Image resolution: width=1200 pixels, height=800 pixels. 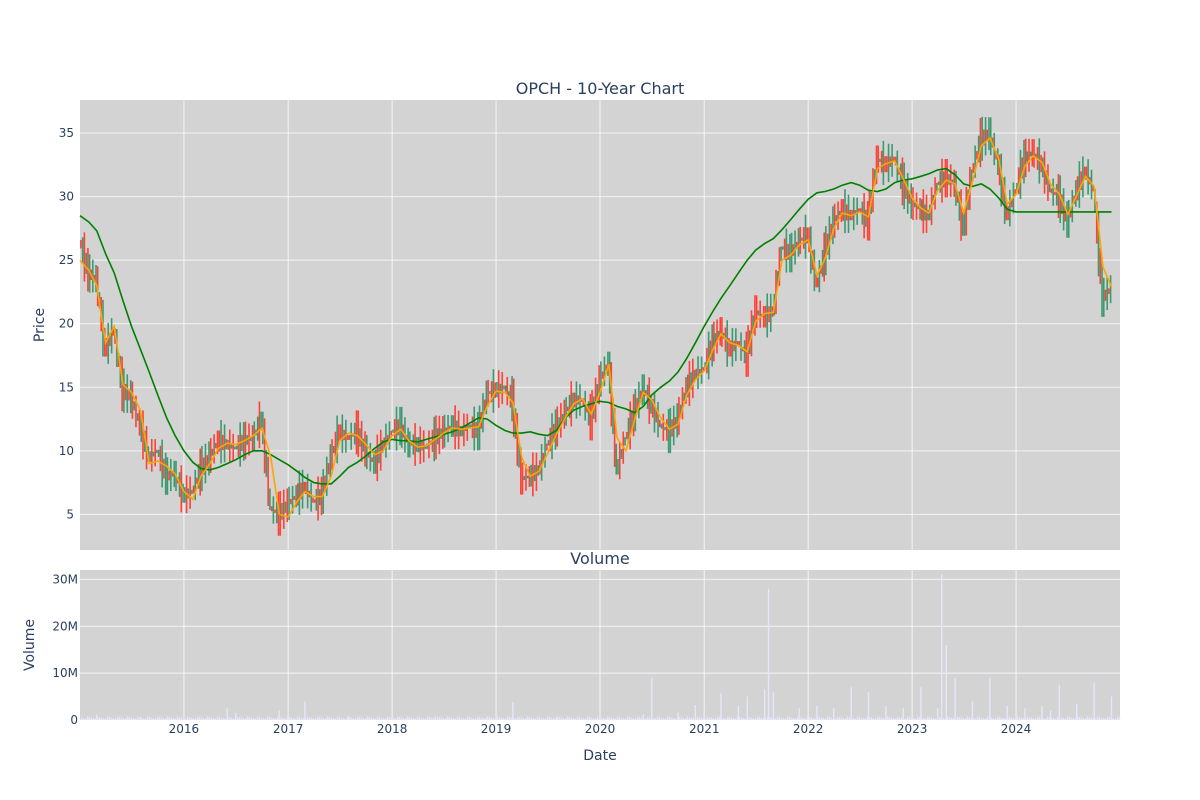 What do you see at coordinates (600, 88) in the screenshot?
I see `chart-title: OPCH - 10-Year Chart` at bounding box center [600, 88].